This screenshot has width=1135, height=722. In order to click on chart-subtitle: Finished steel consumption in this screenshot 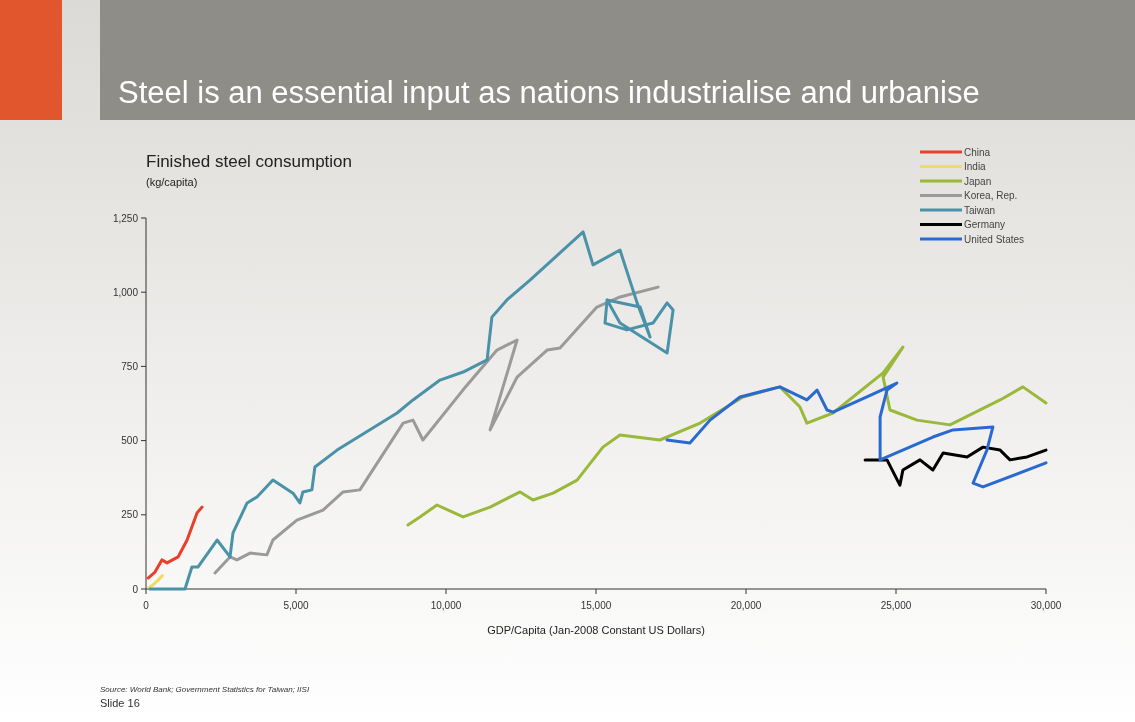, I will do `click(249, 161)`.